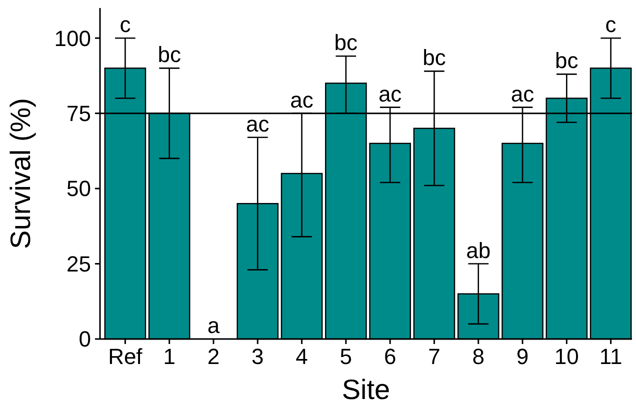 The width and height of the screenshot is (636, 407). I want to click on x-tick-label: 9, so click(522, 356).